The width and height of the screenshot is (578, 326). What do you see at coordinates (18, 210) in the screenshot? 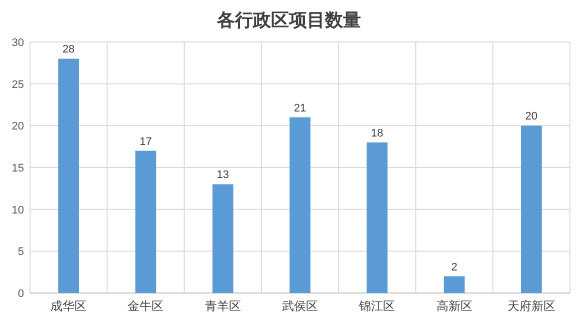
I see `y-tick-label: 10` at bounding box center [18, 210].